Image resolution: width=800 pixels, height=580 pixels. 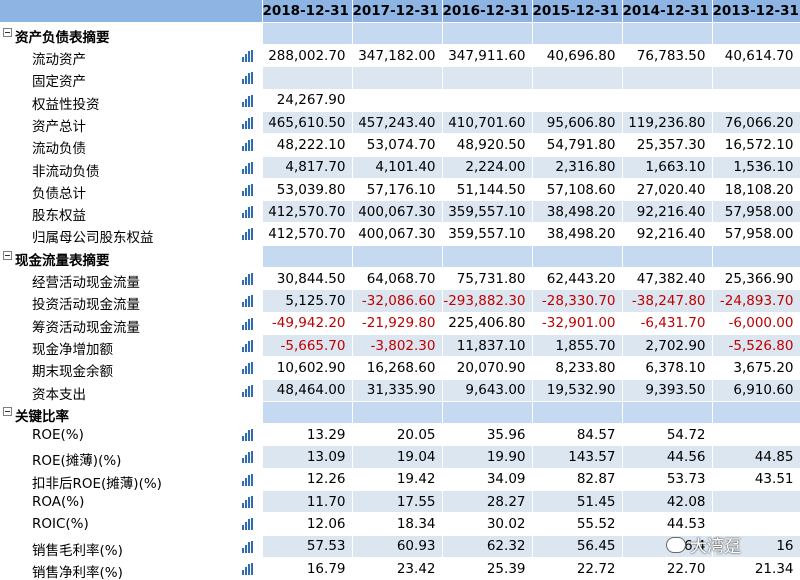 What do you see at coordinates (756, 390) in the screenshot?
I see `value-cell: 6,910.60` at bounding box center [756, 390].